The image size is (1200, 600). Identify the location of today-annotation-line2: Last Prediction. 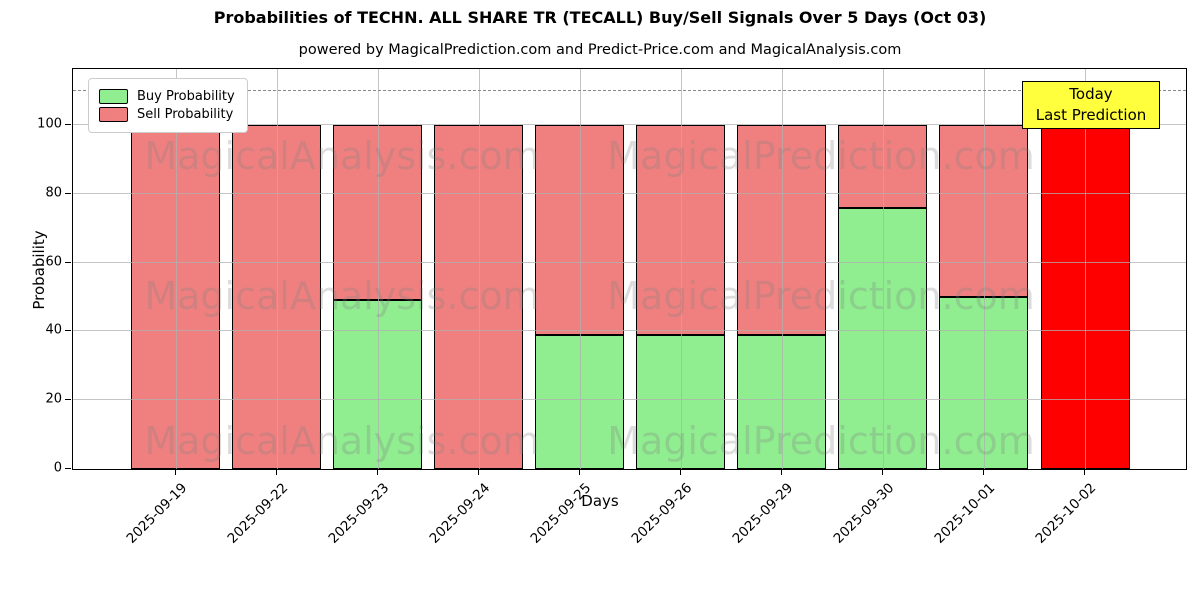
(1091, 115).